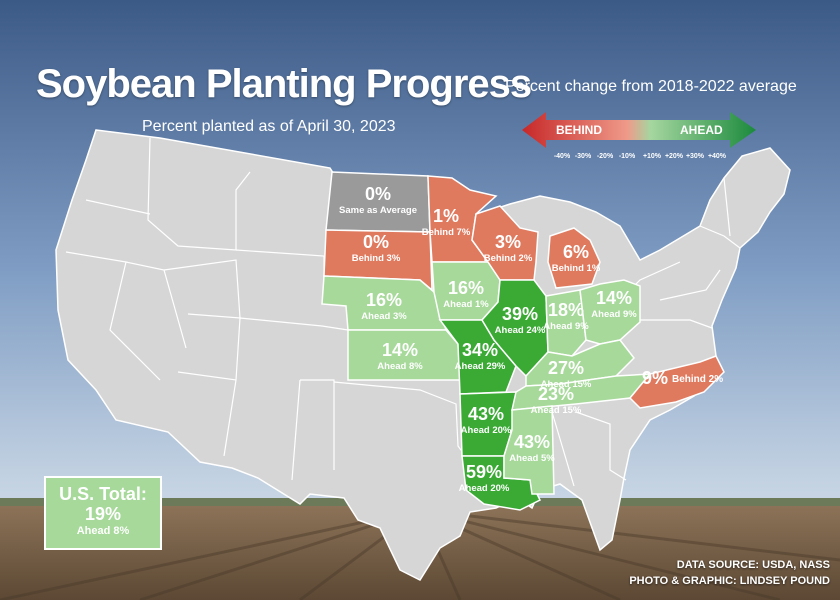  Describe the element at coordinates (717, 156) in the screenshot. I see `legend-tick: +40%` at that location.